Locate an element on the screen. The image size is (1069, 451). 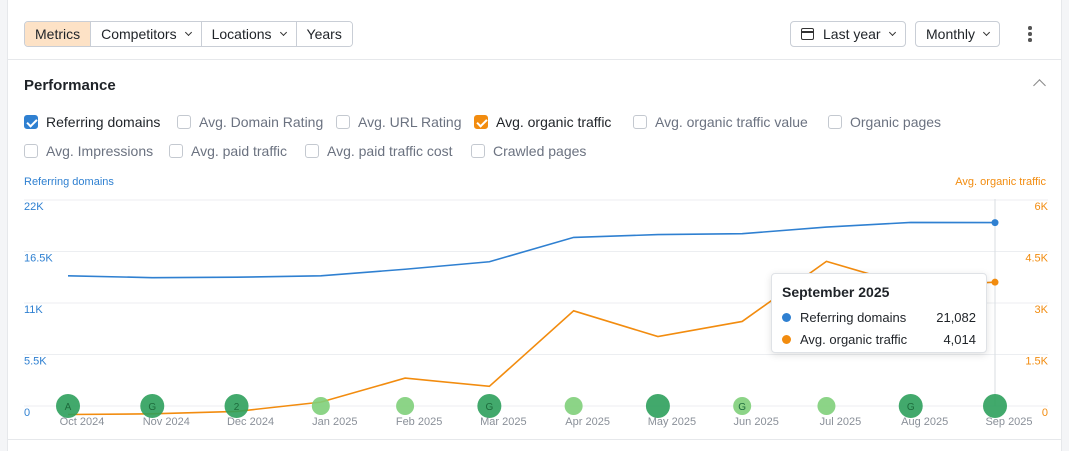
right-tick-label: 0 is located at coordinates (1045, 413).